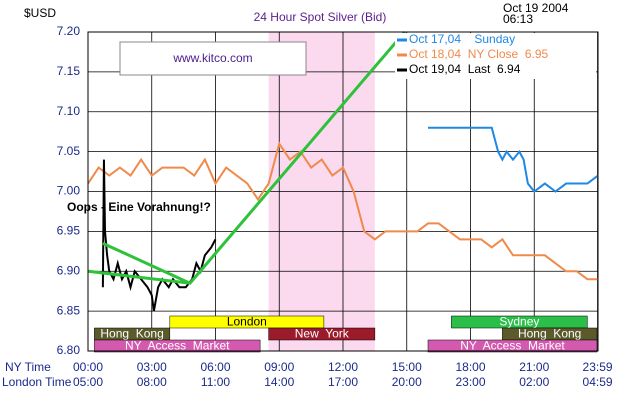 The image size is (630, 400). Describe the element at coordinates (69, 310) in the screenshot. I see `y-tick-label: 6.85` at that location.